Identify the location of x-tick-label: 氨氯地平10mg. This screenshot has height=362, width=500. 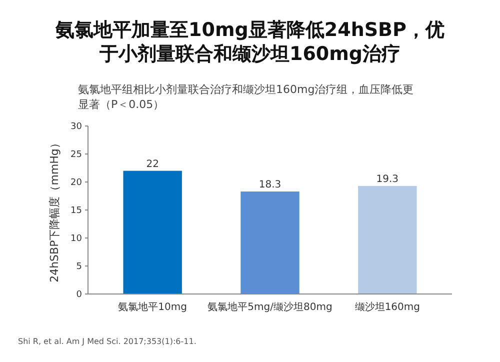
(152, 307).